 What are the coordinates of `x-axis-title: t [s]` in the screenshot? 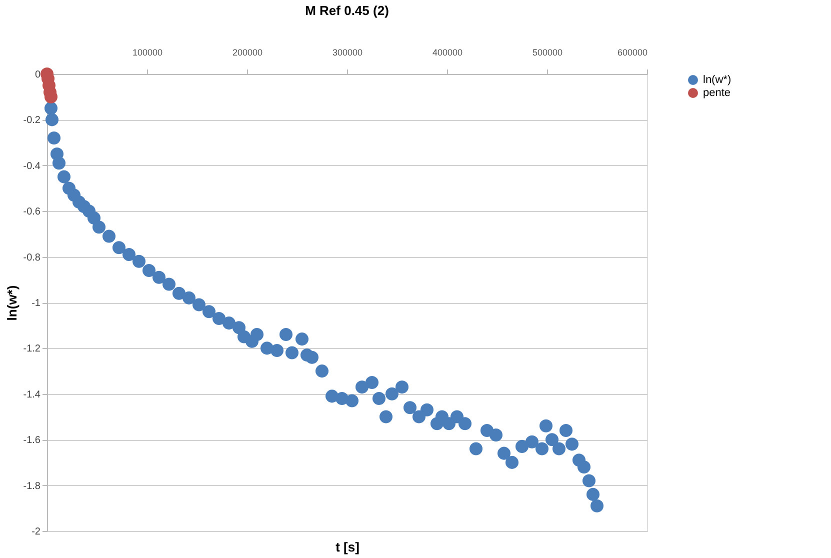 It's located at (348, 547).